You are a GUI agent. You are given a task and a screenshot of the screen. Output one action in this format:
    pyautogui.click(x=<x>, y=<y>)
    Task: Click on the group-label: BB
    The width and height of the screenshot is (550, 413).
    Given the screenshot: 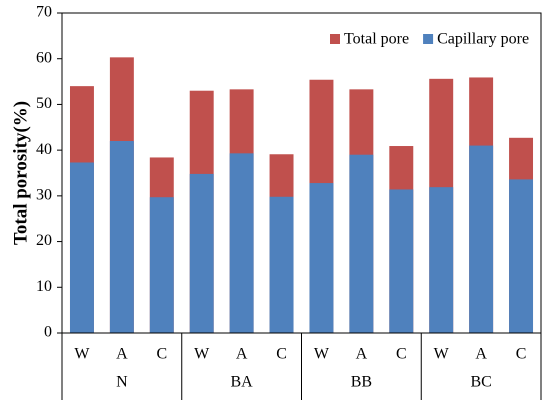 What is the action you would take?
    pyautogui.click(x=361, y=382)
    